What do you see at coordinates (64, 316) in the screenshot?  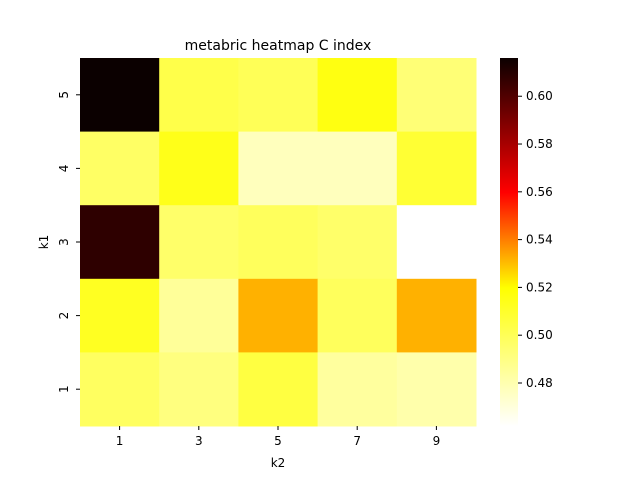 I see `y-tick-label: 2` at bounding box center [64, 316].